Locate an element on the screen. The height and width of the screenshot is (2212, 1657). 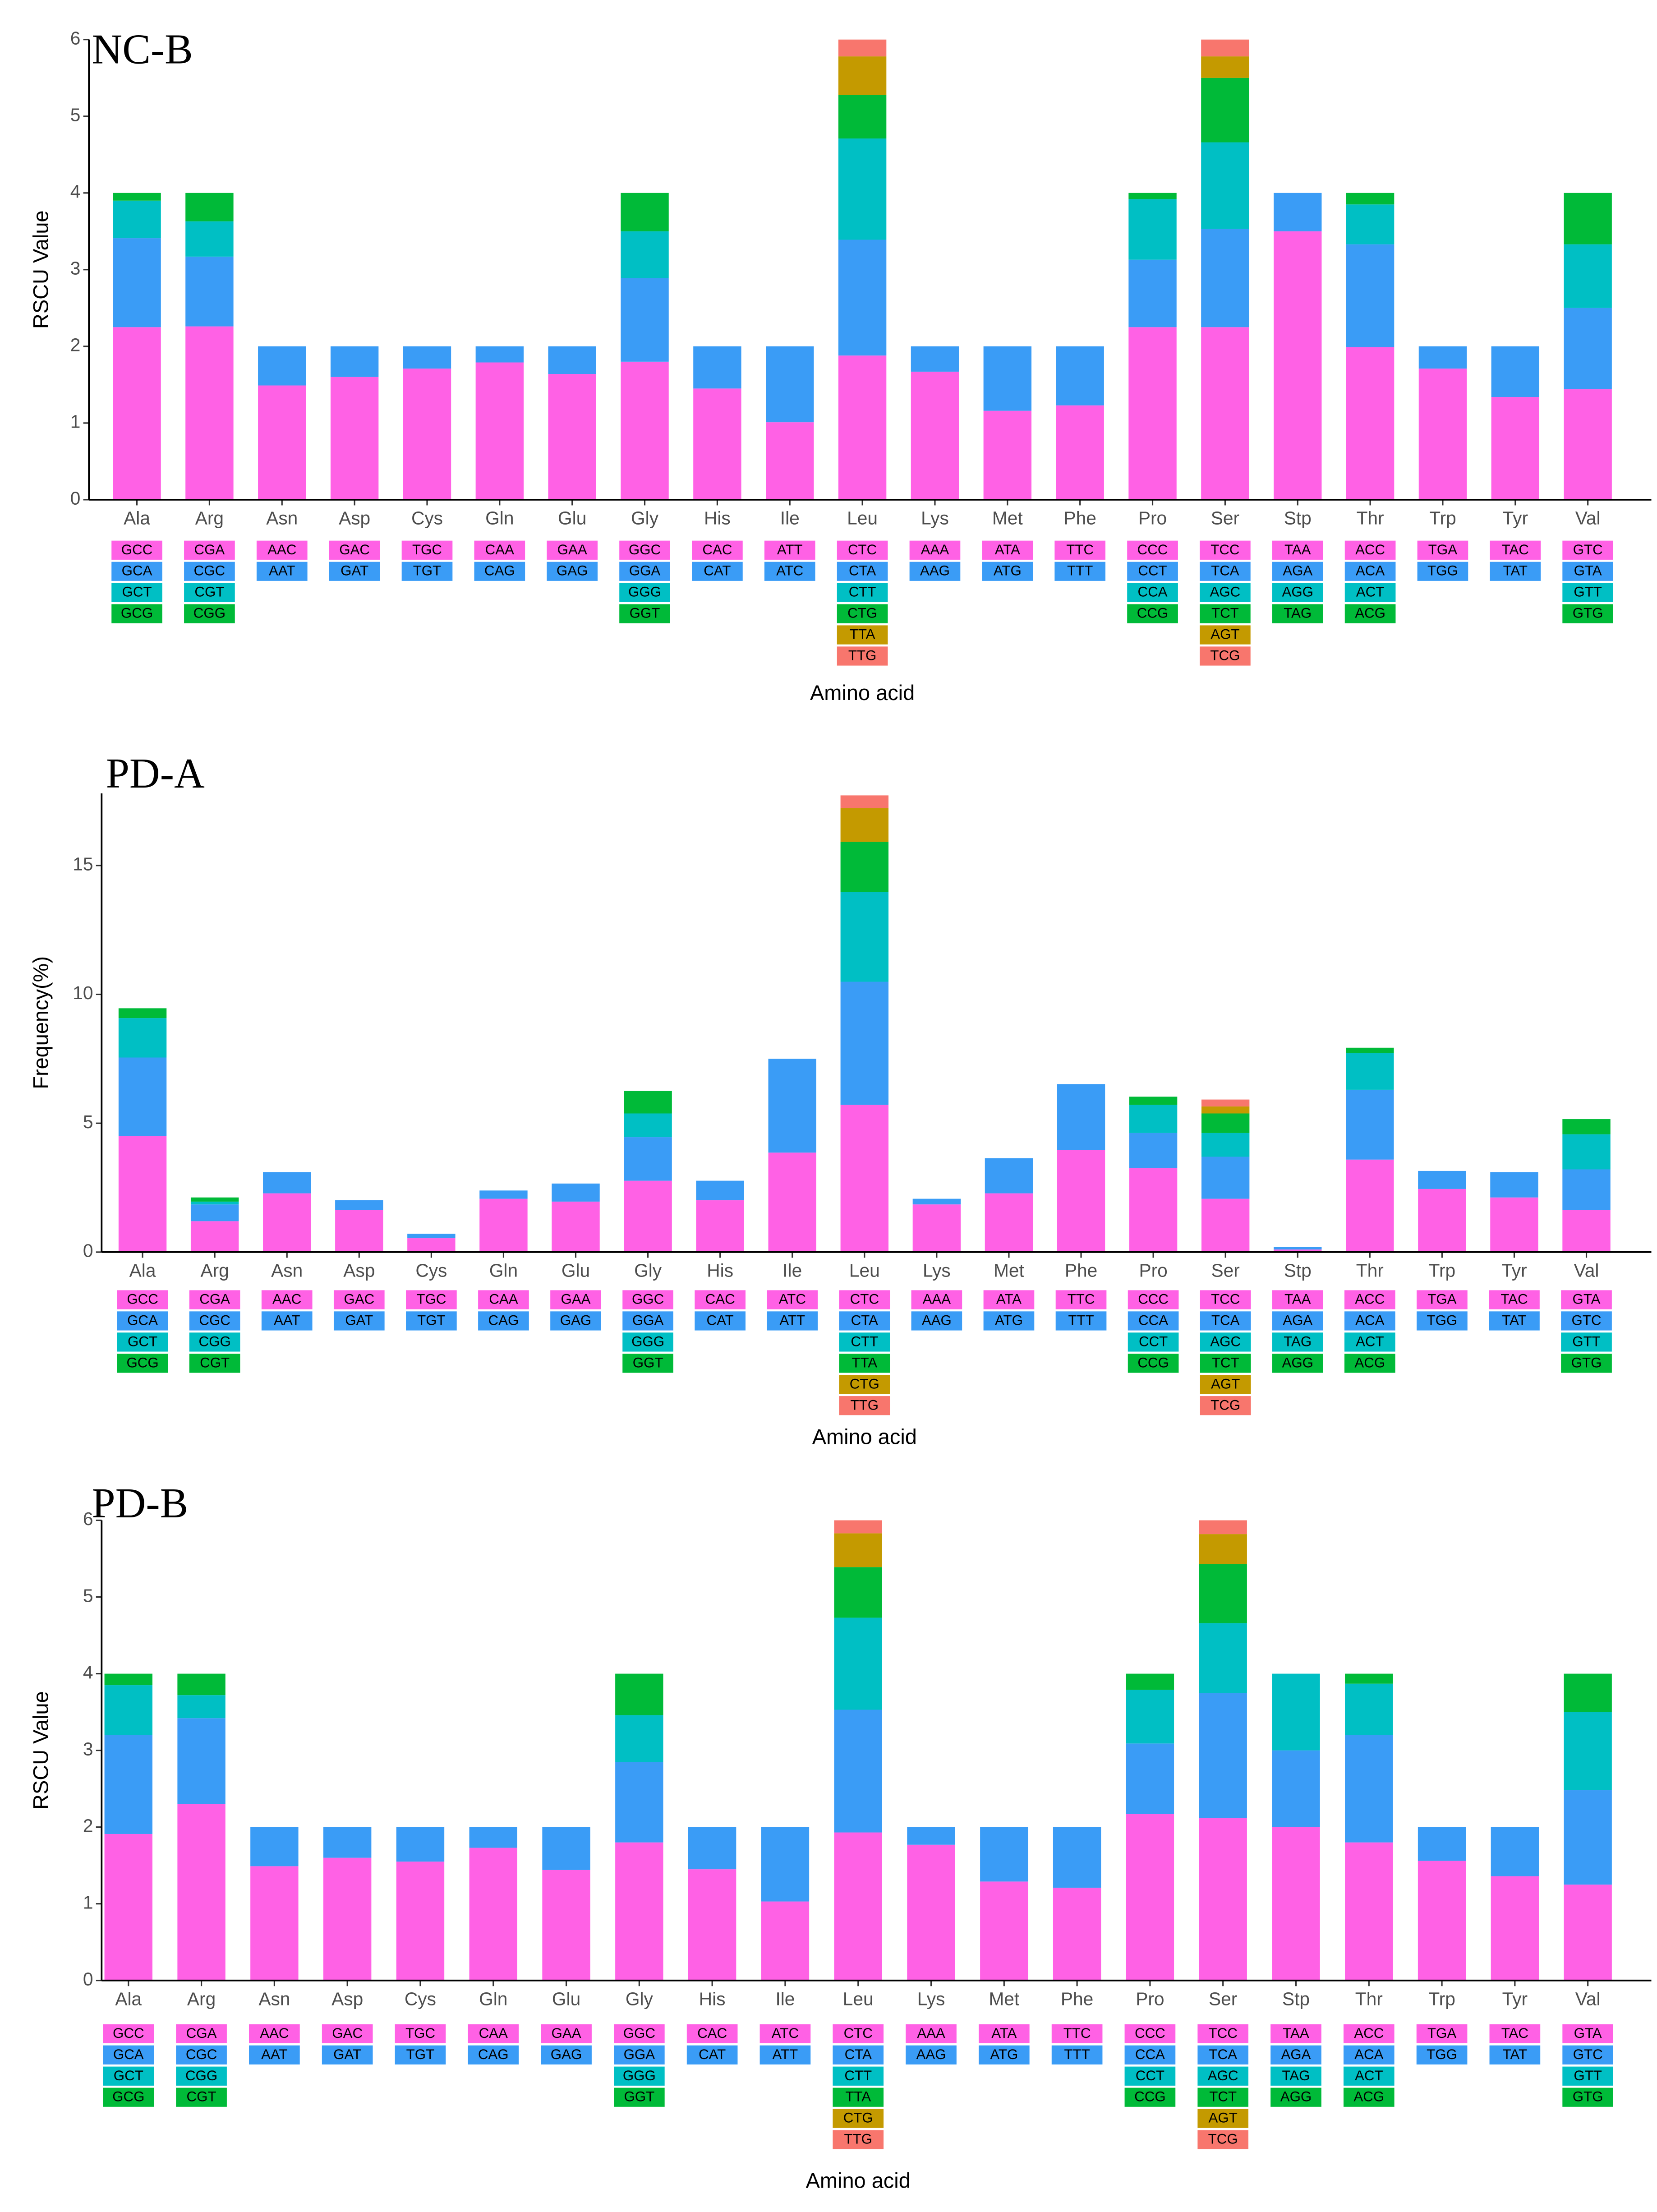
codon-label: TGT is located at coordinates (427, 571).